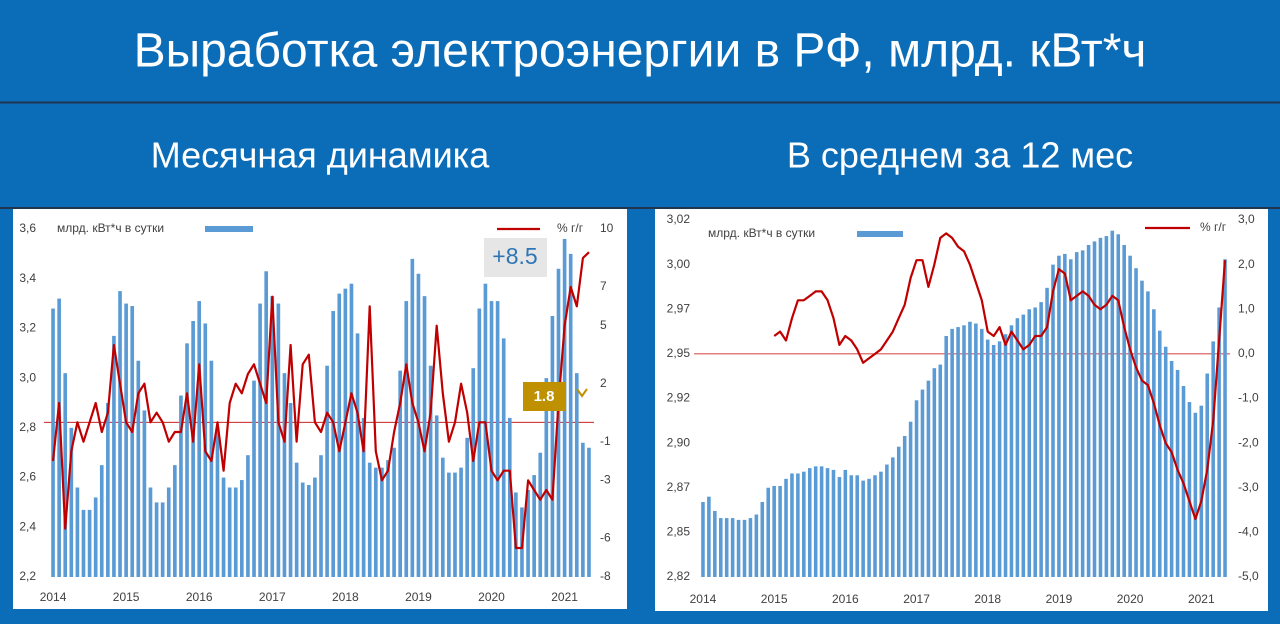 The height and width of the screenshot is (624, 1280). I want to click on legend-label: % г/г, so click(570, 228).